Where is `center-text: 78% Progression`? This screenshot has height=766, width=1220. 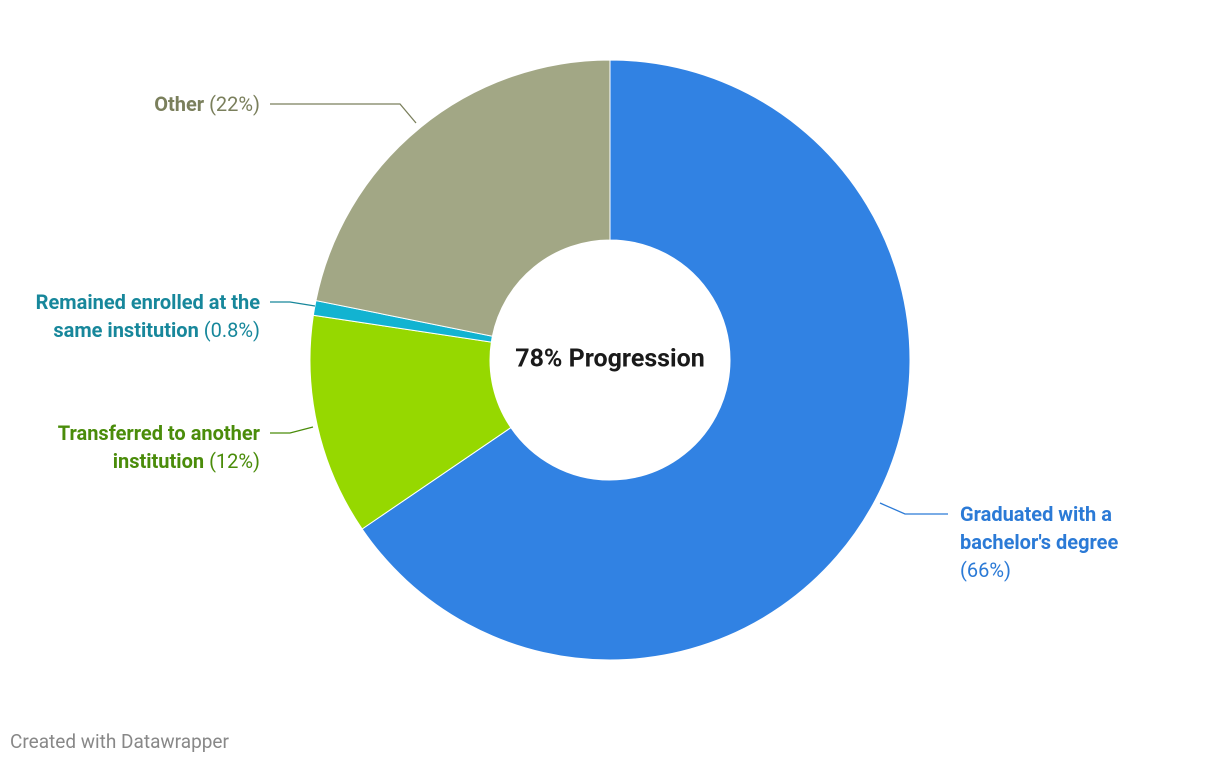 center-text: 78% Progression is located at coordinates (610, 359).